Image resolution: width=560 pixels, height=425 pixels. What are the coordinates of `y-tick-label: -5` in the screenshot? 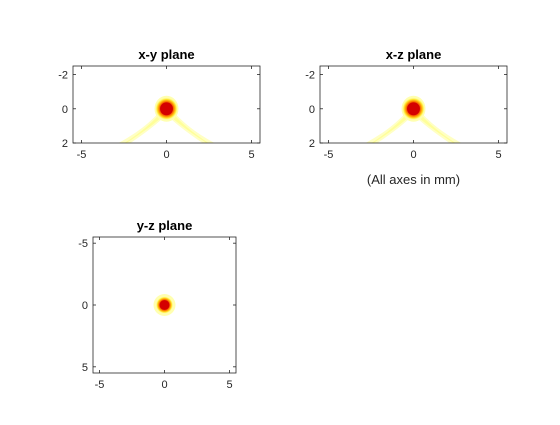 It's located at (83, 244).